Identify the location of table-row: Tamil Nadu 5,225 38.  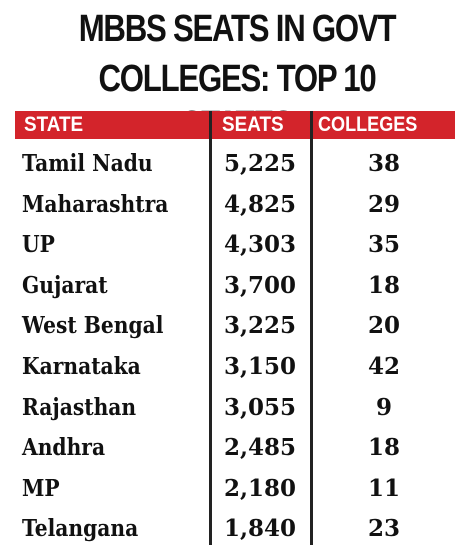
(237, 164).